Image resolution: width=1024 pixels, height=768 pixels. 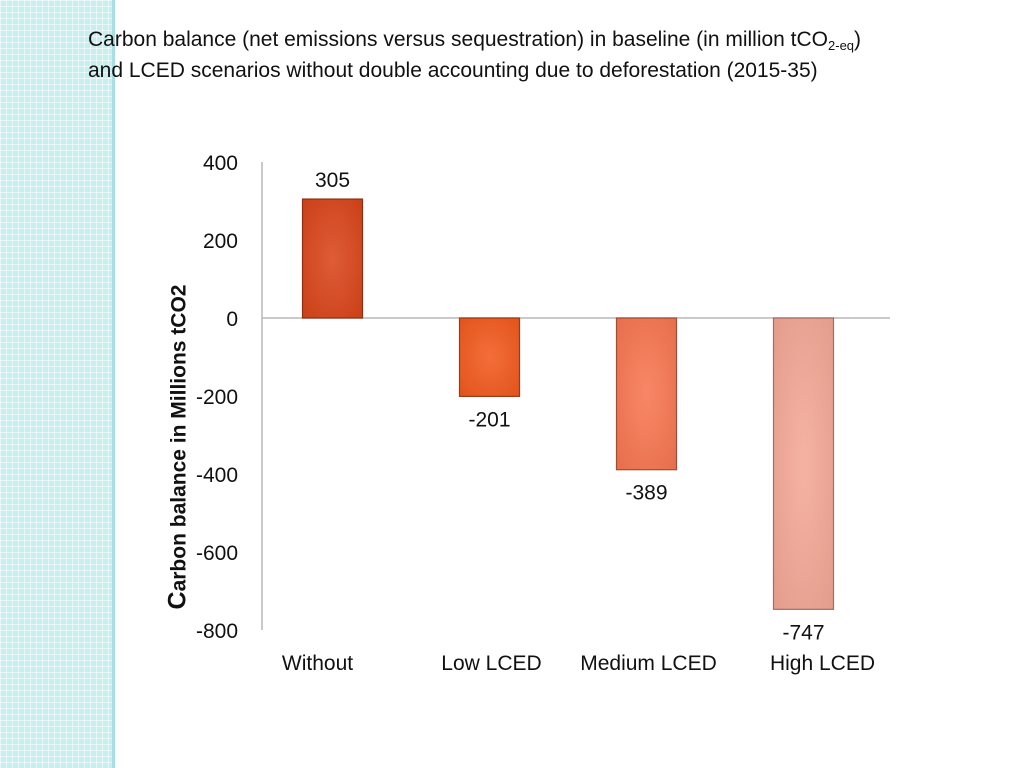 I want to click on bar-medium-lced, so click(x=646, y=394).